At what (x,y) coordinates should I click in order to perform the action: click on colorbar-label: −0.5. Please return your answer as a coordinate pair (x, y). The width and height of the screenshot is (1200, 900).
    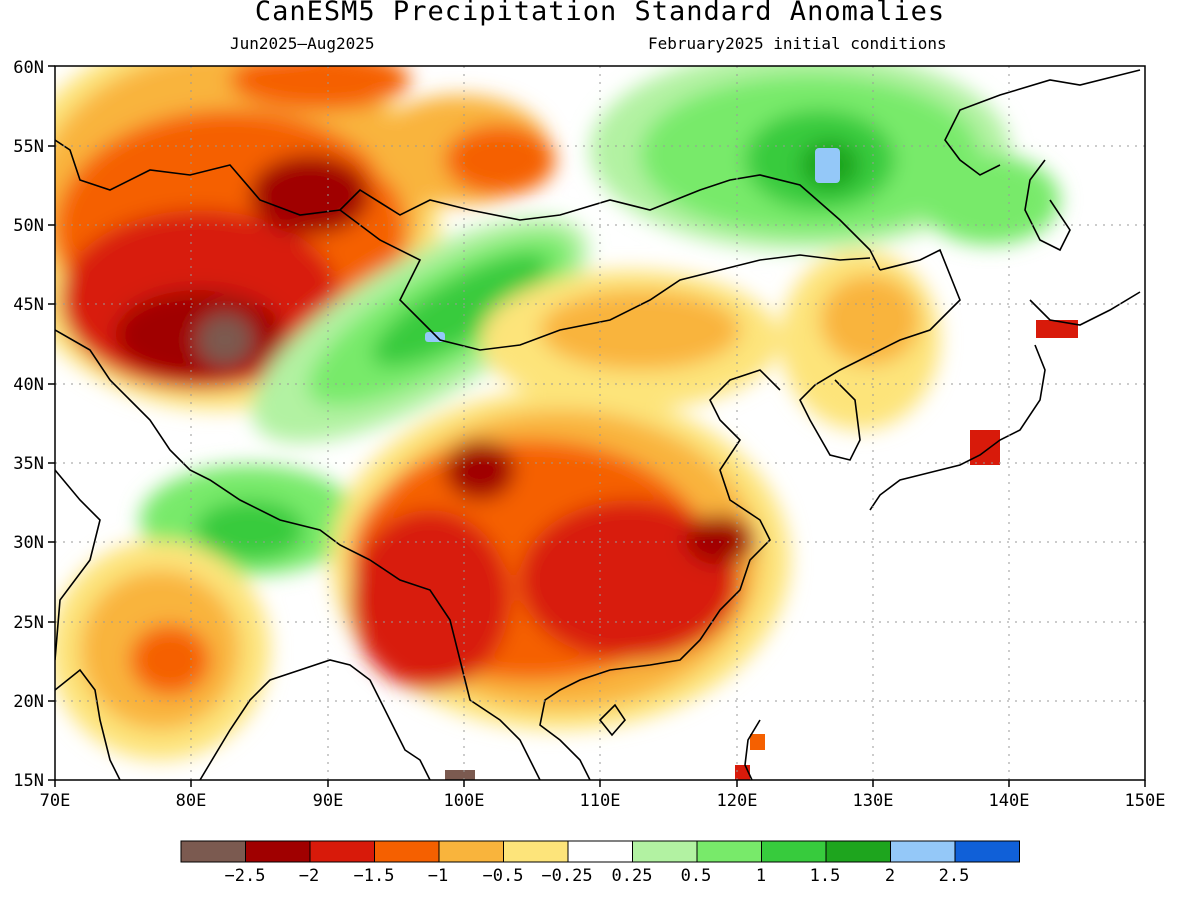
    Looking at the image, I should click on (503, 876).